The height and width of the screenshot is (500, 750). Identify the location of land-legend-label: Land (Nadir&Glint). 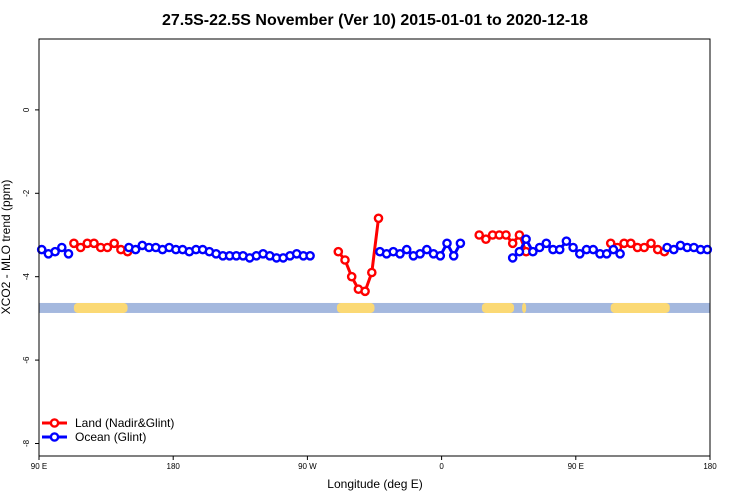
(124, 423).